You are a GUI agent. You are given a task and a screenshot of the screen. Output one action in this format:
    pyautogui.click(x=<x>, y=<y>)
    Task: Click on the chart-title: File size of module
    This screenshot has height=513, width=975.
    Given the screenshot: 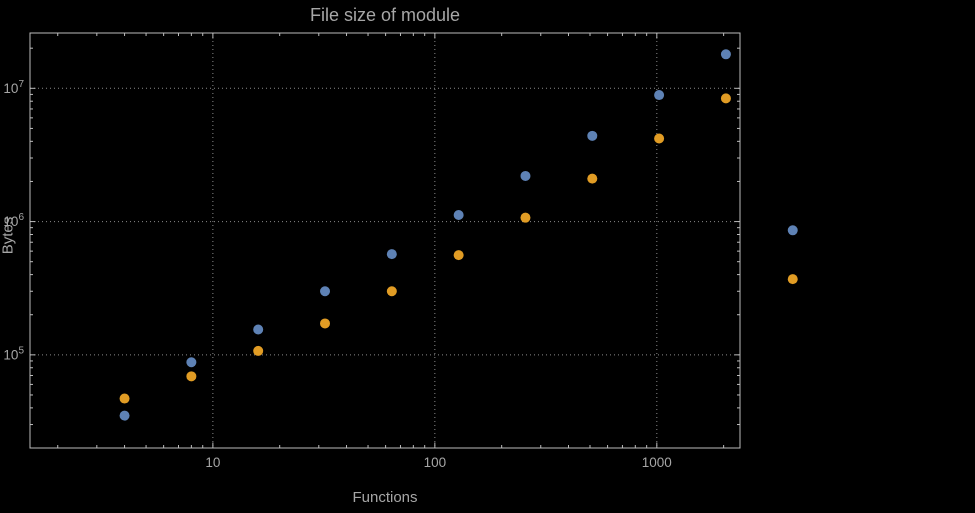 What is the action you would take?
    pyautogui.click(x=385, y=15)
    